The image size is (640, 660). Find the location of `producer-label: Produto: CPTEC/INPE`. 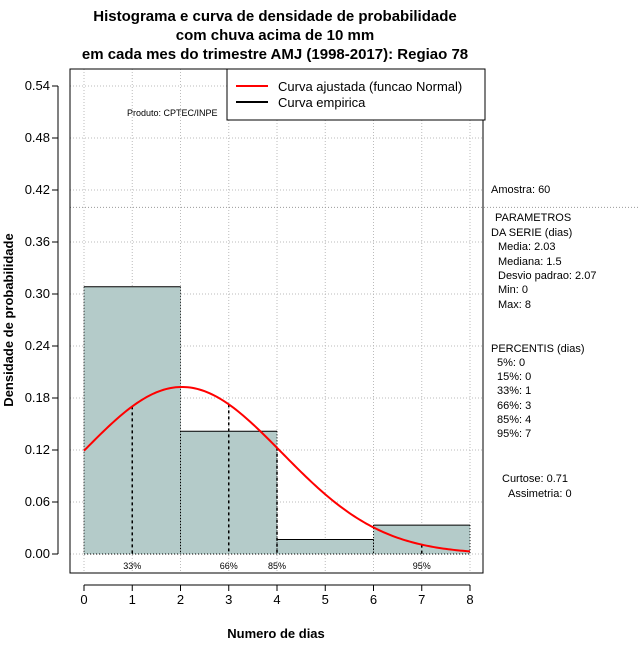

producer-label: Produto: CPTEC/INPE is located at coordinates (172, 113).